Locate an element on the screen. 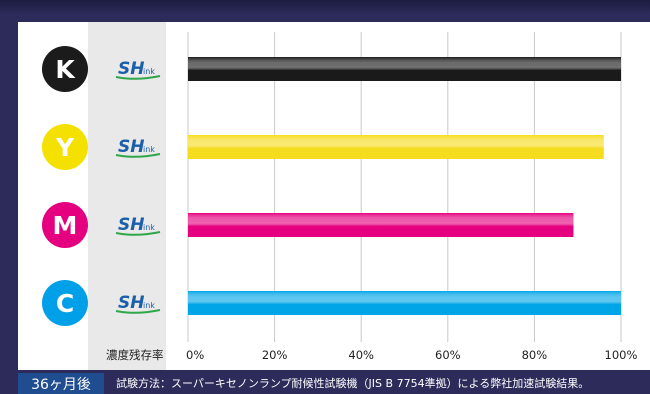 The height and width of the screenshot is (394, 650). bar-gloss-c is located at coordinates (404, 303).